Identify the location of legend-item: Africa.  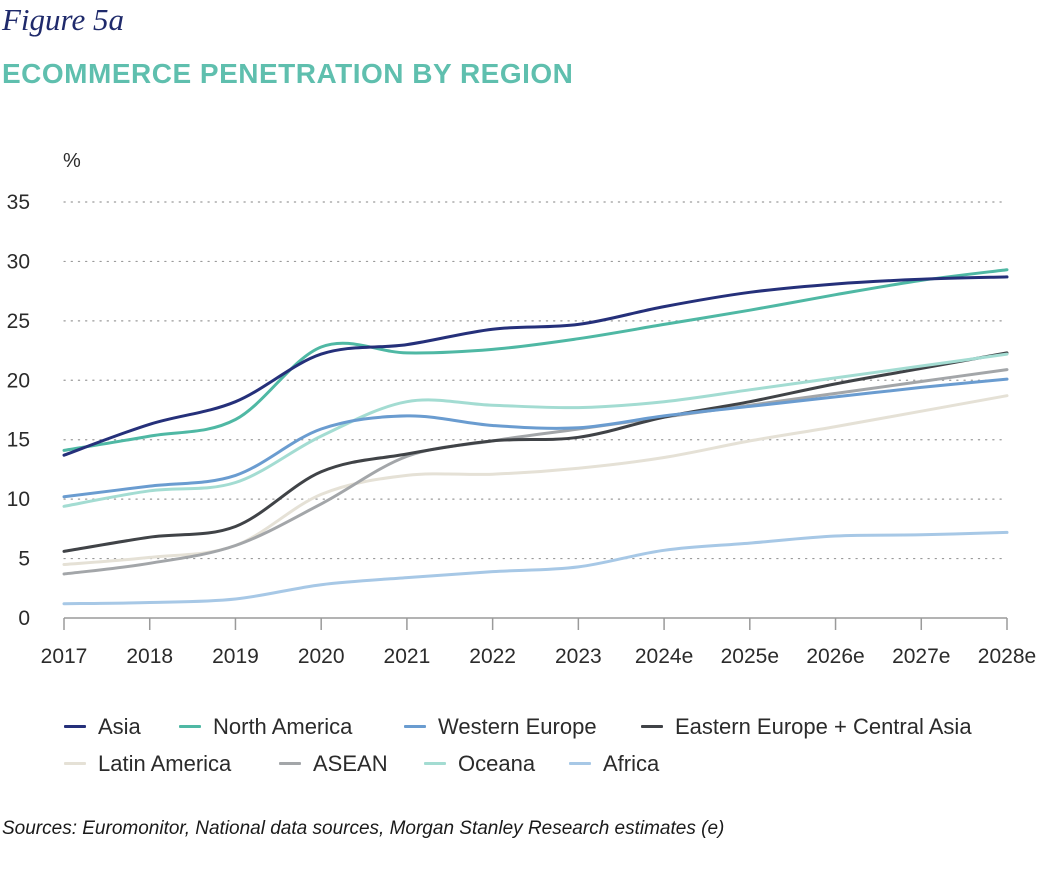
(614, 764).